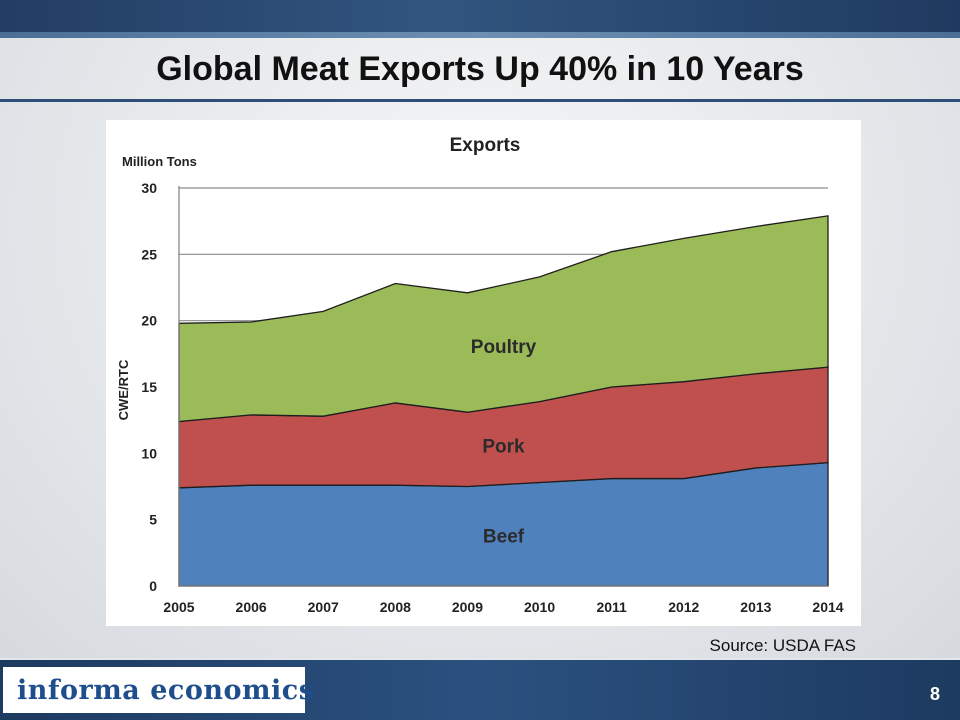  I want to click on series-label-poultry: Poultry, so click(504, 347).